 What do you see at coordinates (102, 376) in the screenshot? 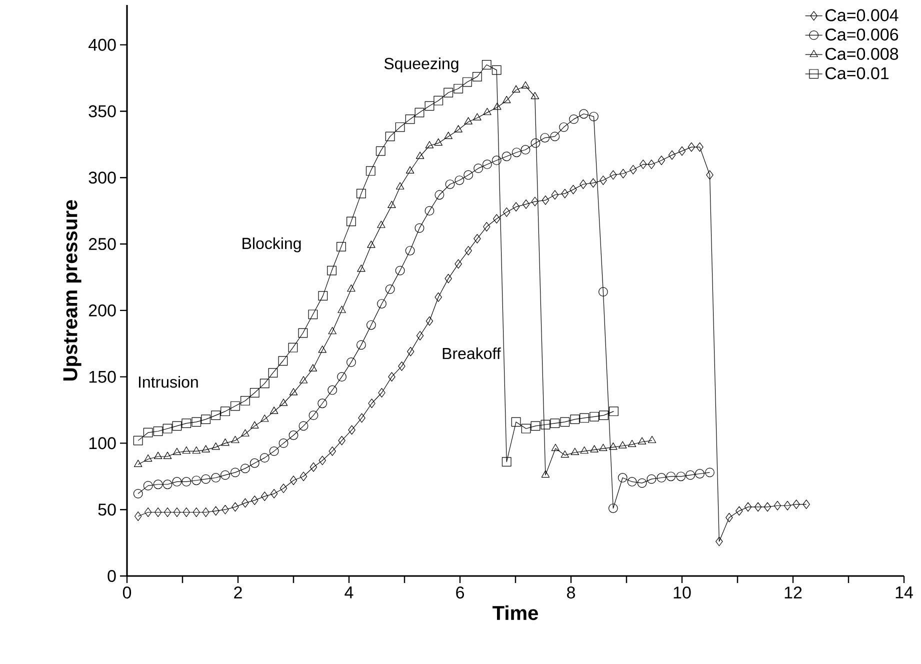
I see `y-tick-label: 150` at bounding box center [102, 376].